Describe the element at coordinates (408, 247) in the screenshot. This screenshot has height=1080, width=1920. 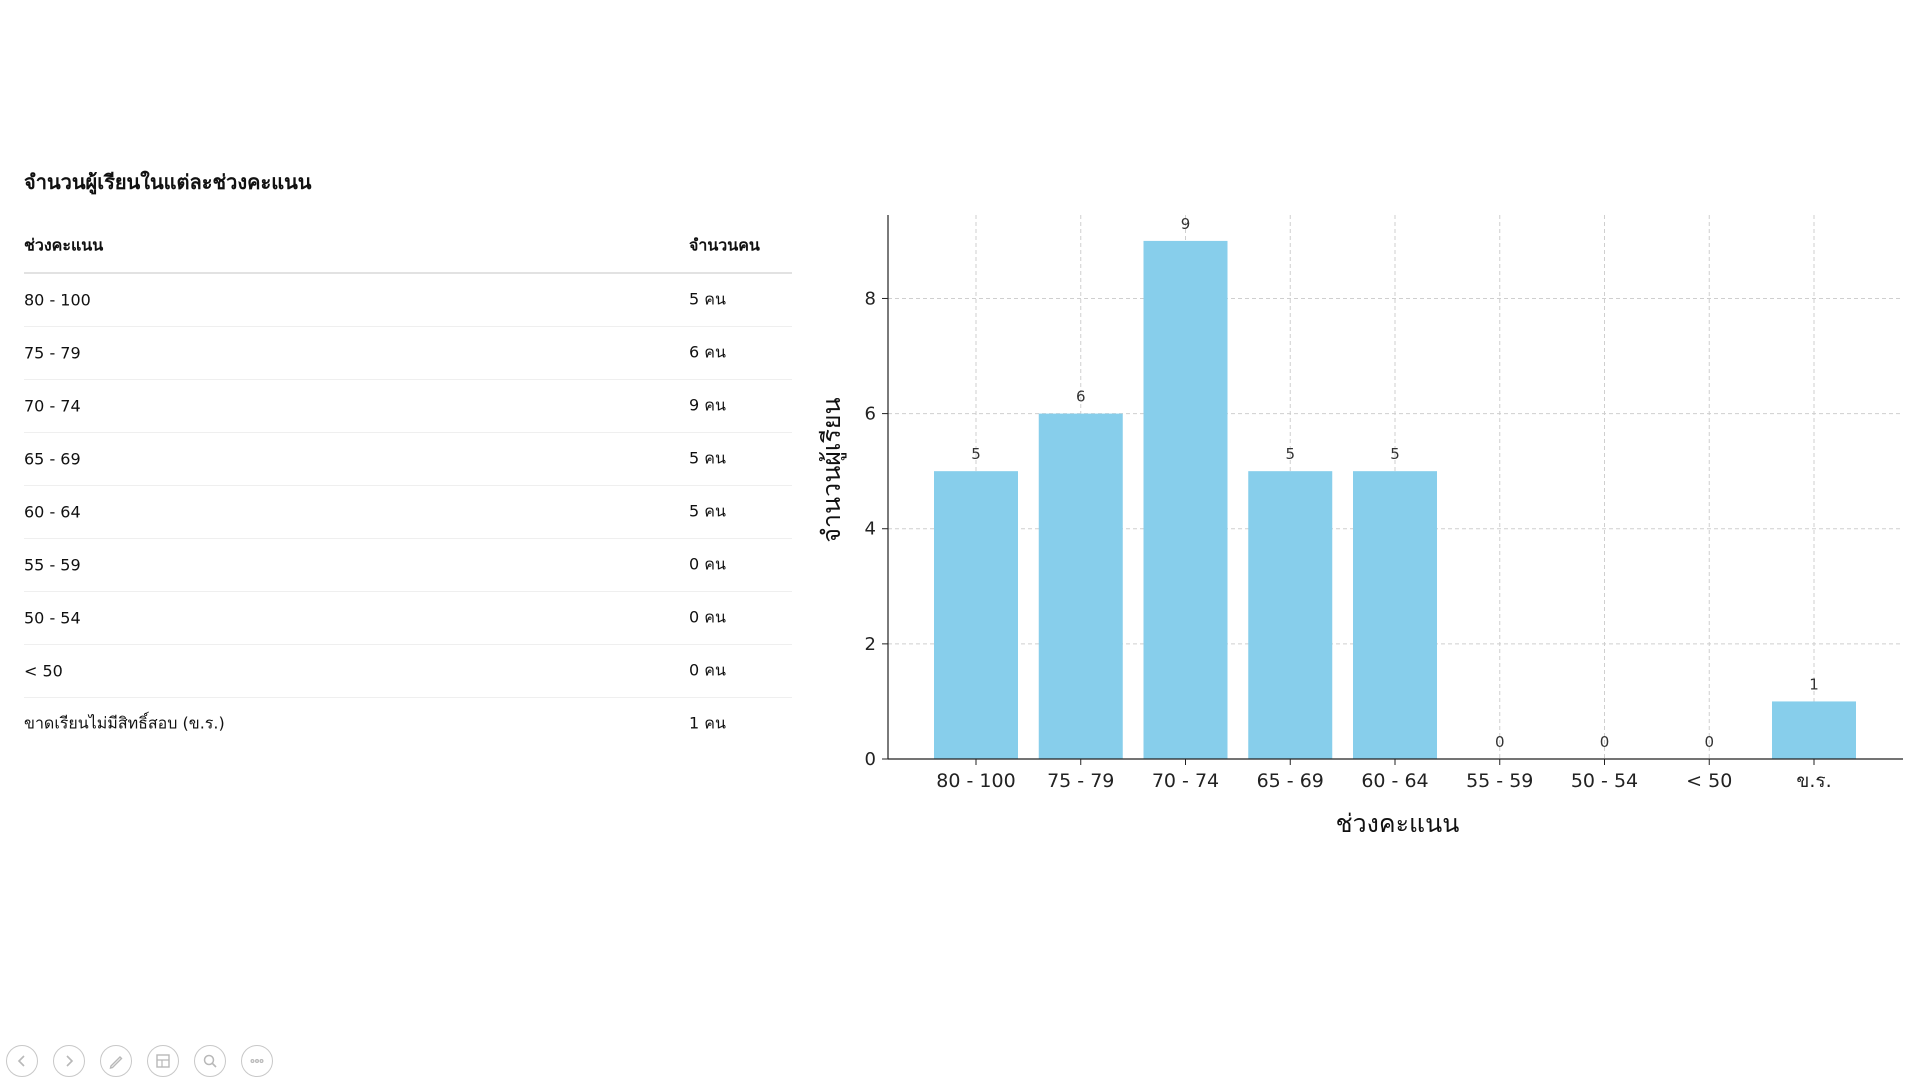
I see `table-header: ช่วงคะแนน จำนวนคน` at that location.